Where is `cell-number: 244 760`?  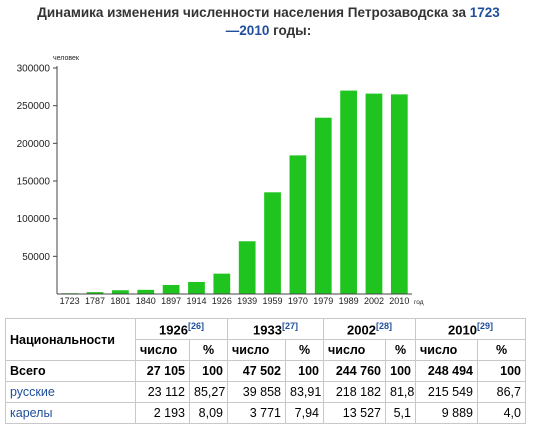 cell-number: 244 760 is located at coordinates (354, 371).